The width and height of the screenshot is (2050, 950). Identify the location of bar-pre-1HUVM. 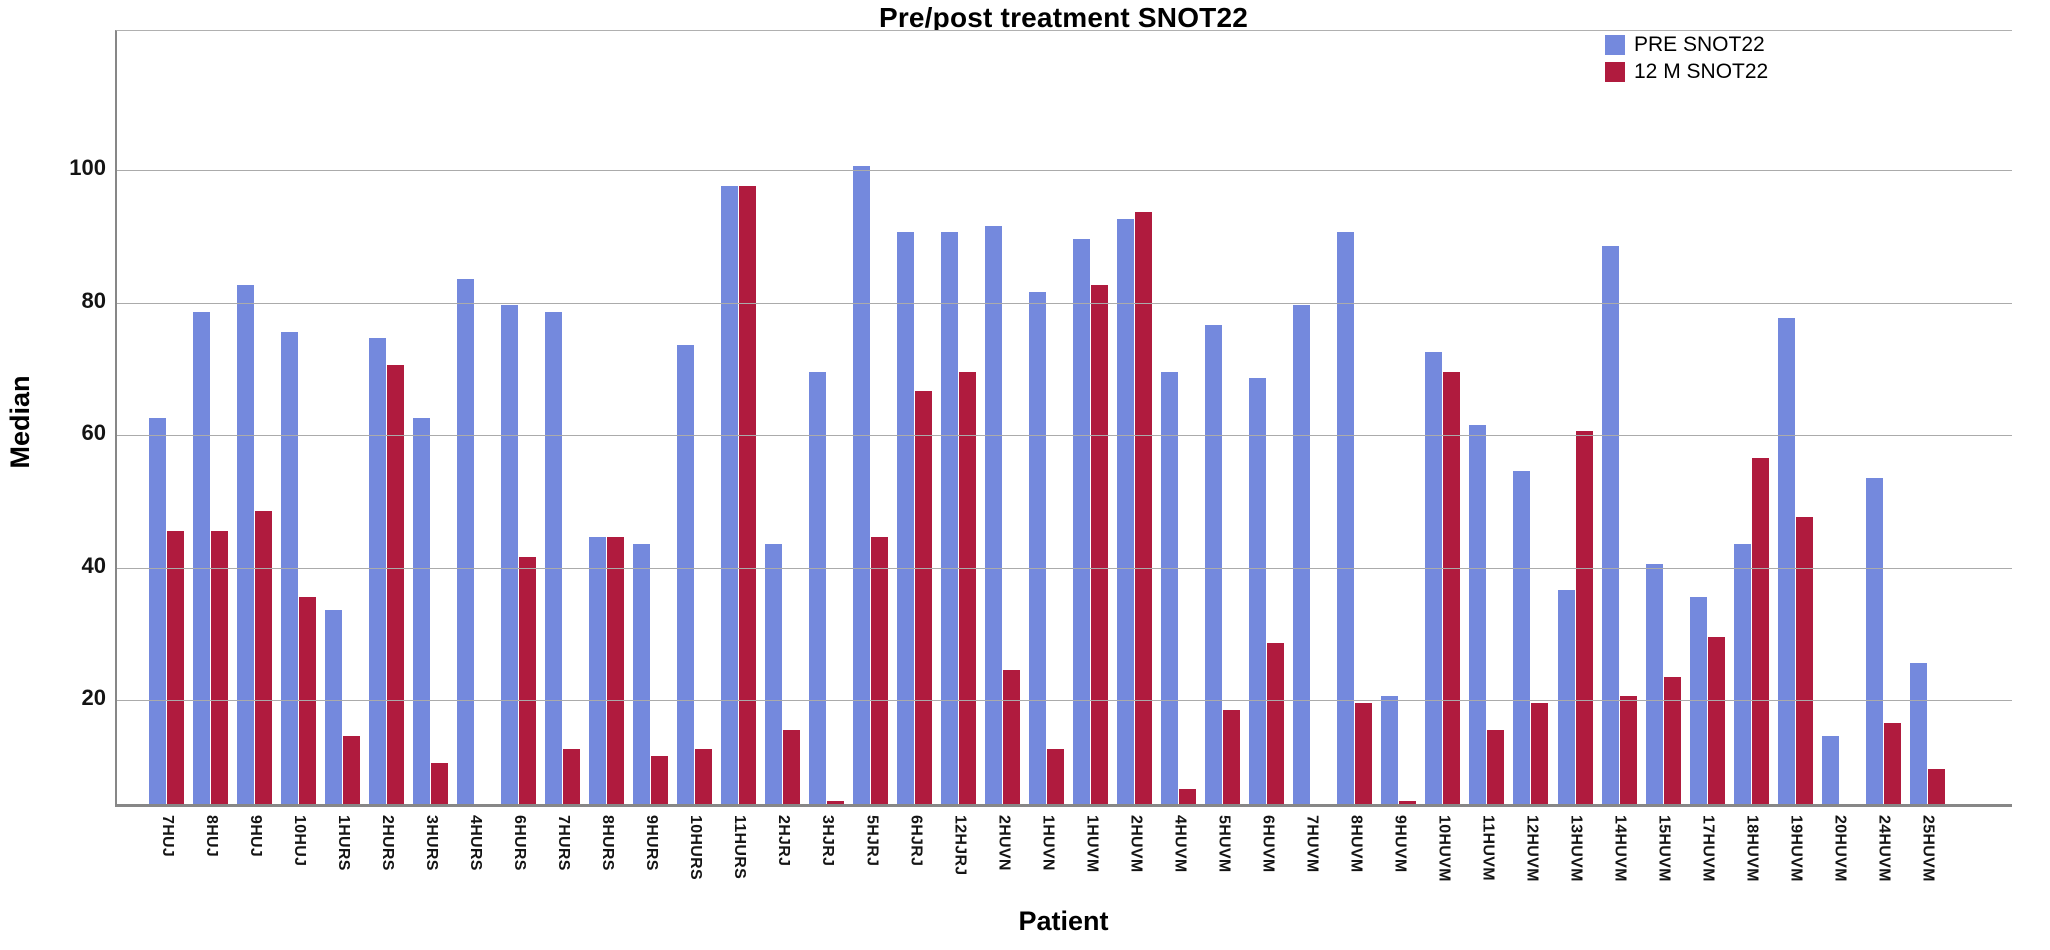
(1082, 521).